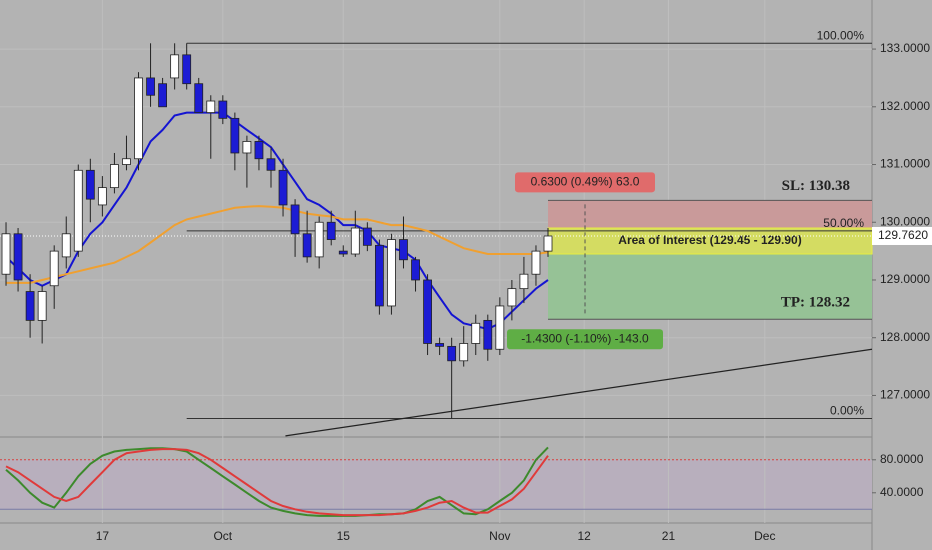  I want to click on y-tick-label: 131.0000, so click(905, 164).